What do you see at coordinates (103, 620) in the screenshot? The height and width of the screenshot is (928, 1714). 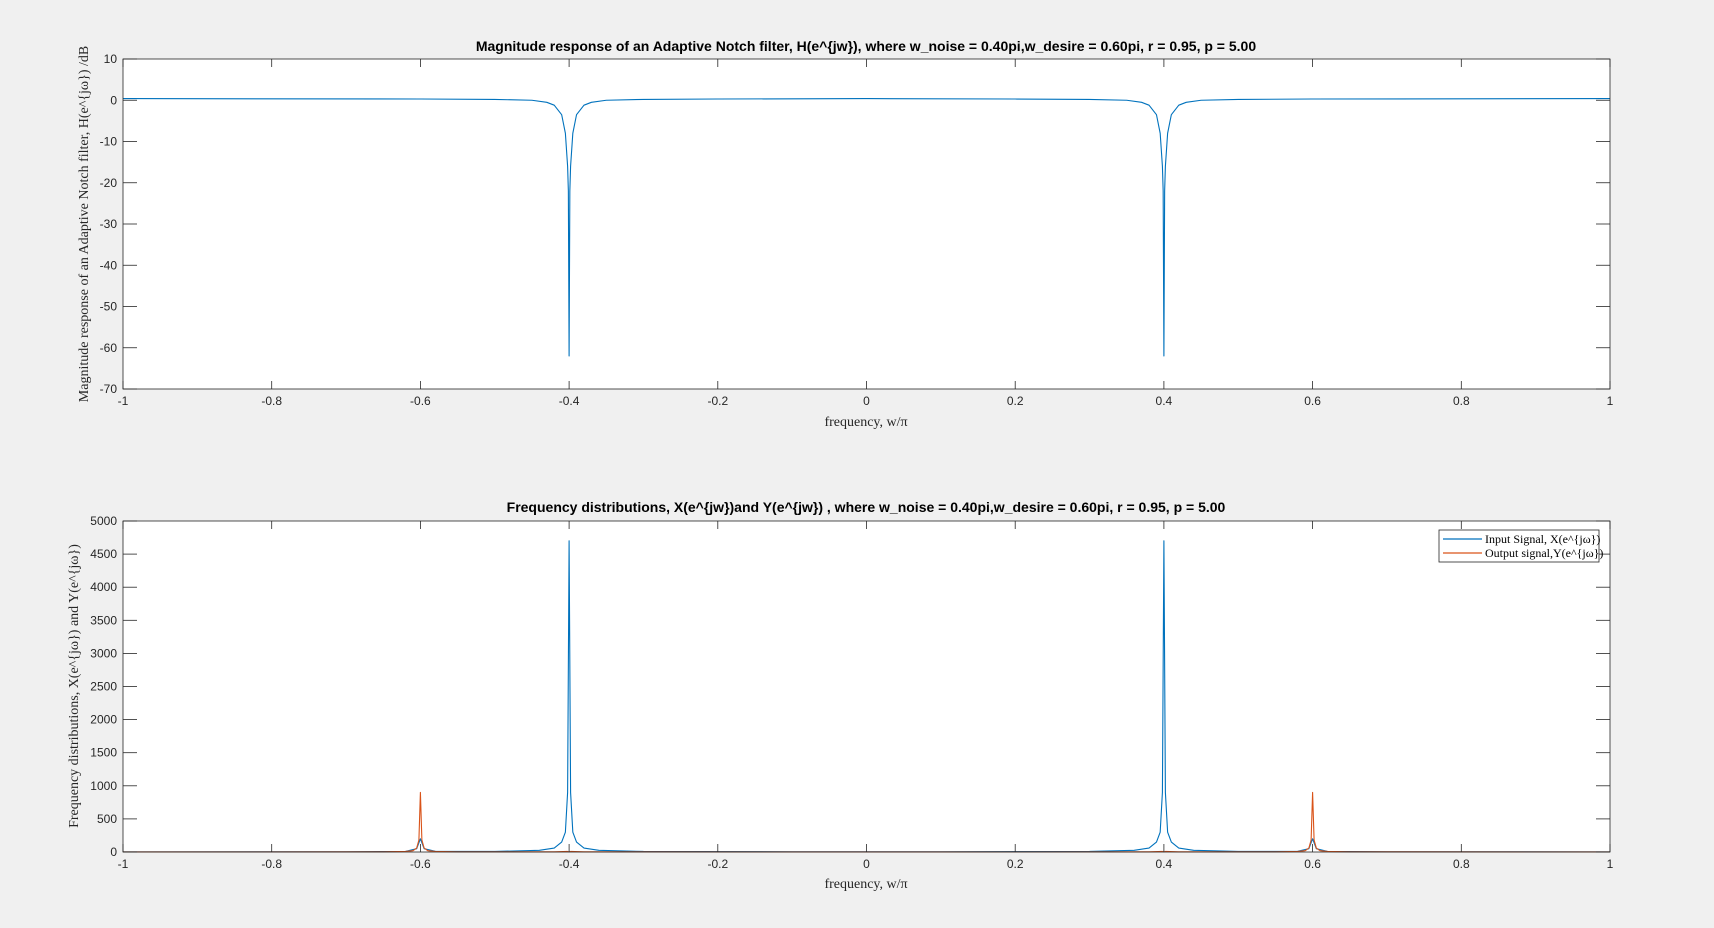 I see `y-tick-label: 3500` at bounding box center [103, 620].